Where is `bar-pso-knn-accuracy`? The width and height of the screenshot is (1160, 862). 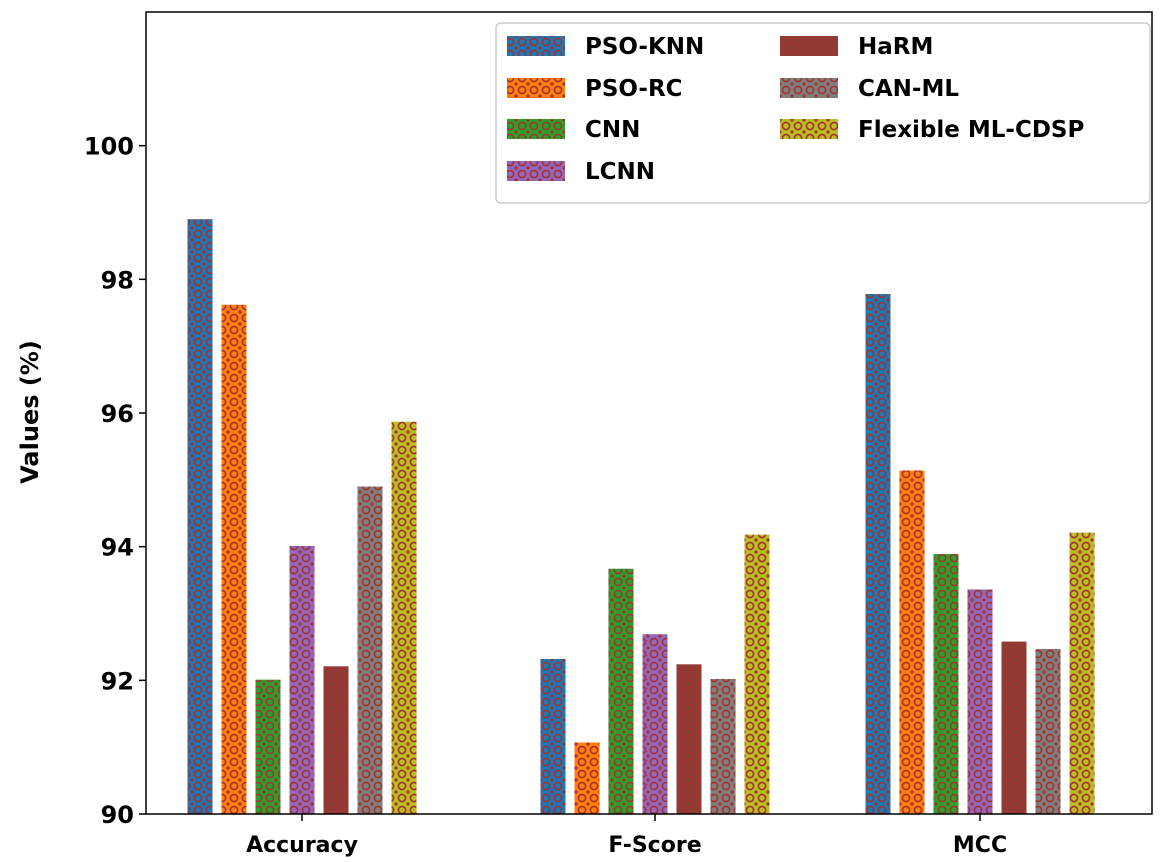 bar-pso-knn-accuracy is located at coordinates (200, 516).